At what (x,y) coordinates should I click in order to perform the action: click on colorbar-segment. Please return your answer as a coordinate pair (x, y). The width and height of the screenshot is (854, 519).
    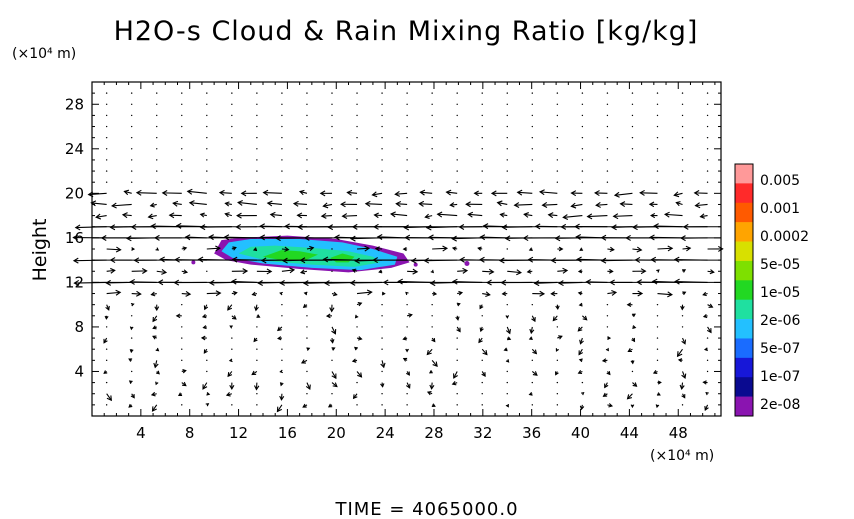
    Looking at the image, I should click on (744, 406).